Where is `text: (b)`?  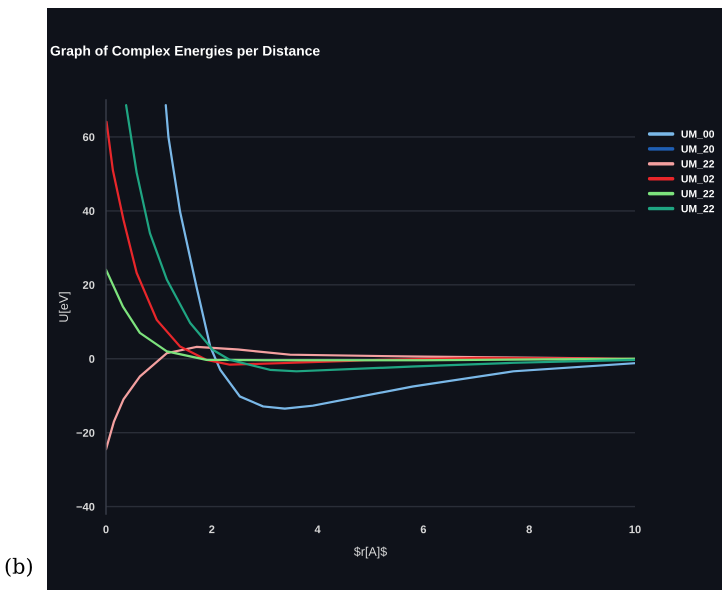
text: (b) is located at coordinates (19, 567).